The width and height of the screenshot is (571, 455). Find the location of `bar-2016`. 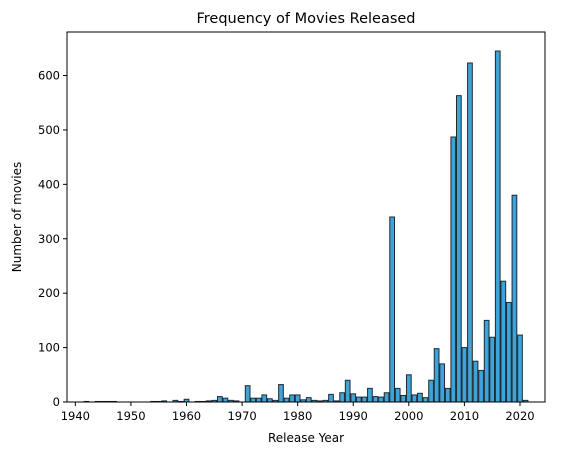

bar-2016 is located at coordinates (497, 226).